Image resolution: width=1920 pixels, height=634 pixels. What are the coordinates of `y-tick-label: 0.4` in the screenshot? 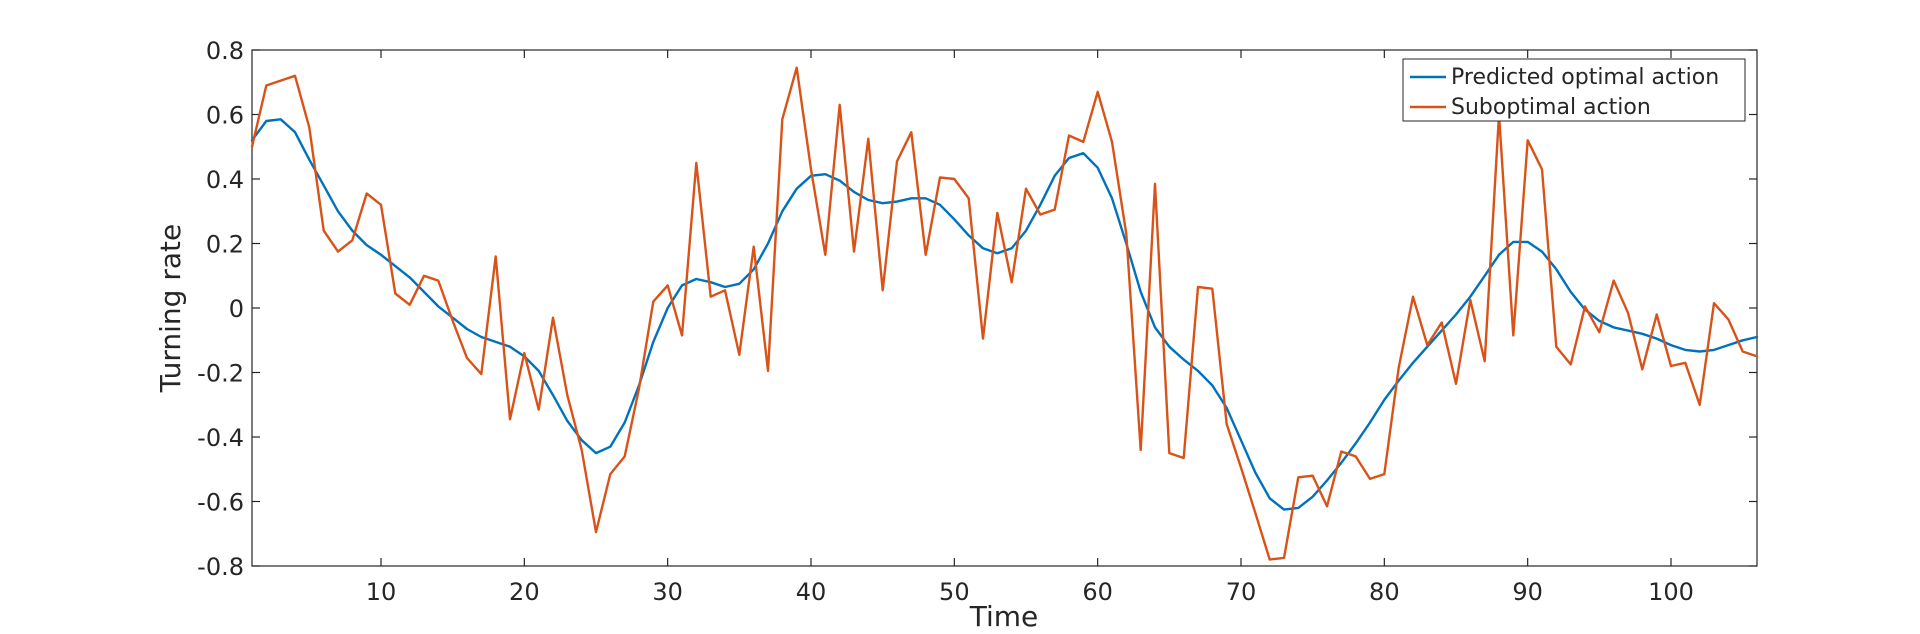 It's located at (225, 180).